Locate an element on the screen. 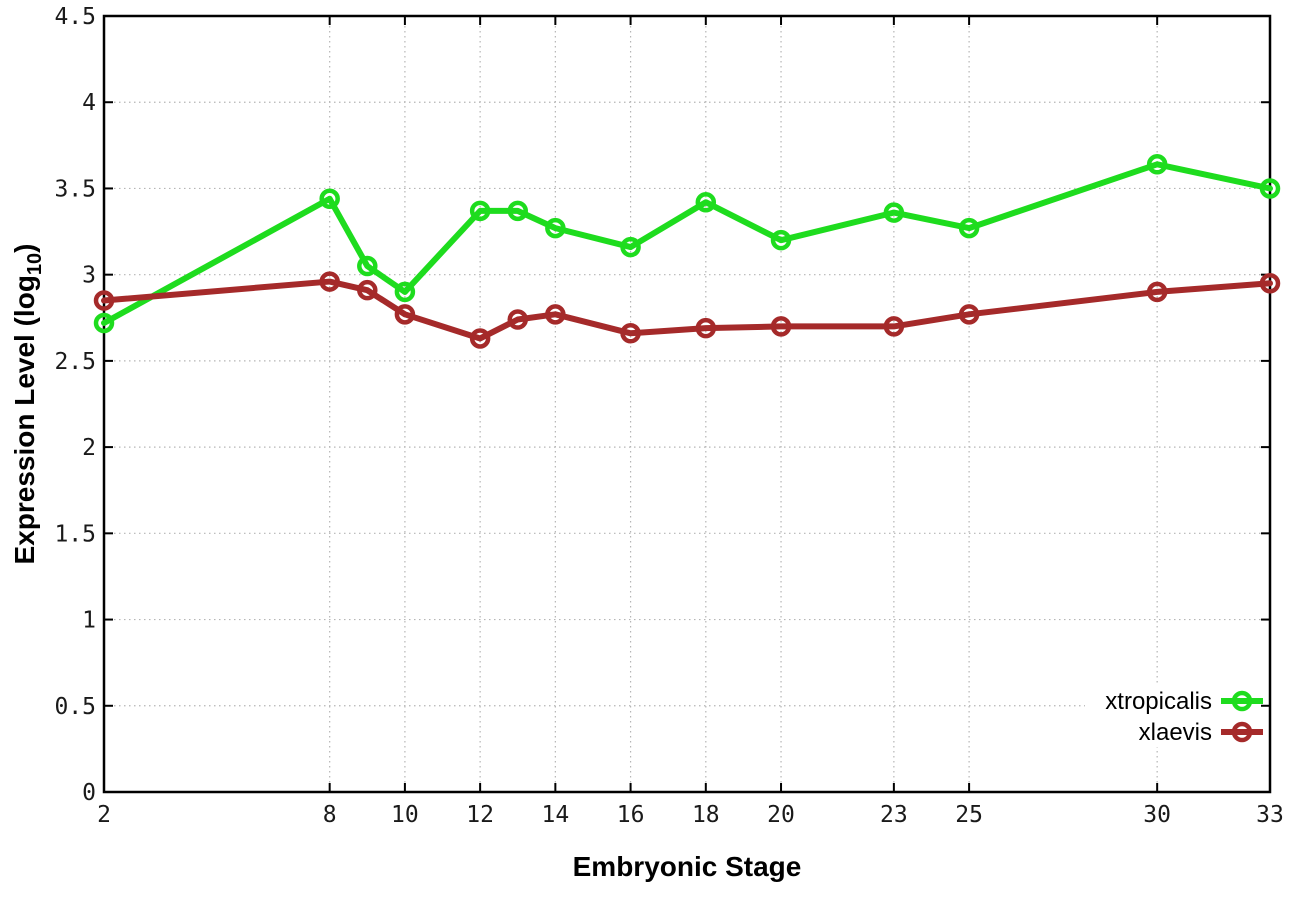 The width and height of the screenshot is (1296, 907). x-tick-label: 33 is located at coordinates (1270, 815).